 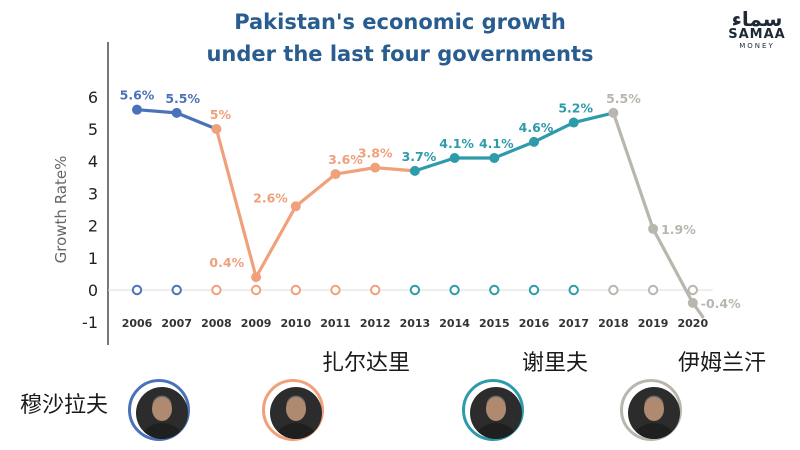 I want to click on data-label: 1.9%, so click(x=678, y=229).